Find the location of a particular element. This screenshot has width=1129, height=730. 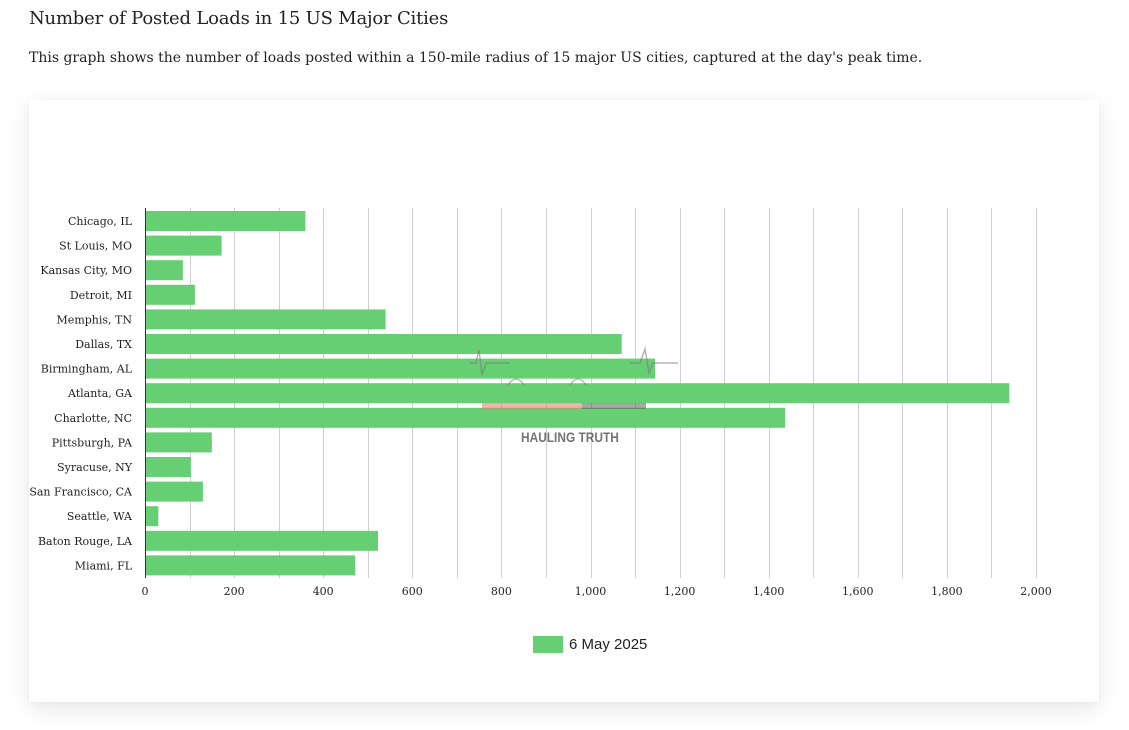

x-tick-label: 1,000 is located at coordinates (591, 591).